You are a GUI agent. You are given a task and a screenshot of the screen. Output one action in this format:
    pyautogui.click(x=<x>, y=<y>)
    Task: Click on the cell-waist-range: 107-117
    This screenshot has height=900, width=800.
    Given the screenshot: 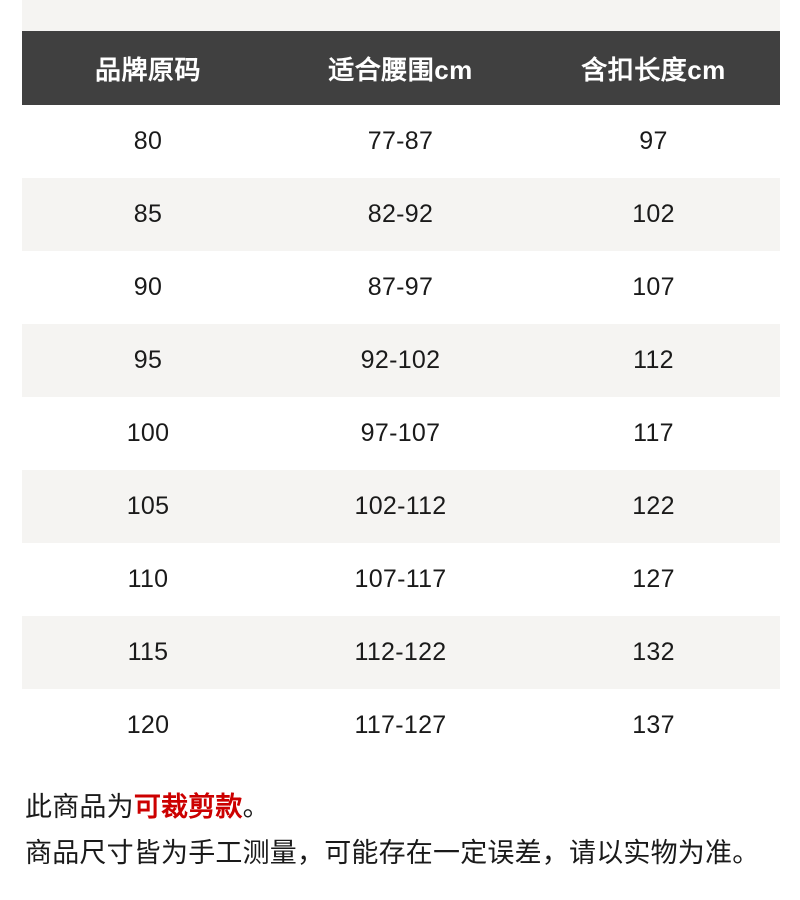 What is the action you would take?
    pyautogui.click(x=400, y=579)
    